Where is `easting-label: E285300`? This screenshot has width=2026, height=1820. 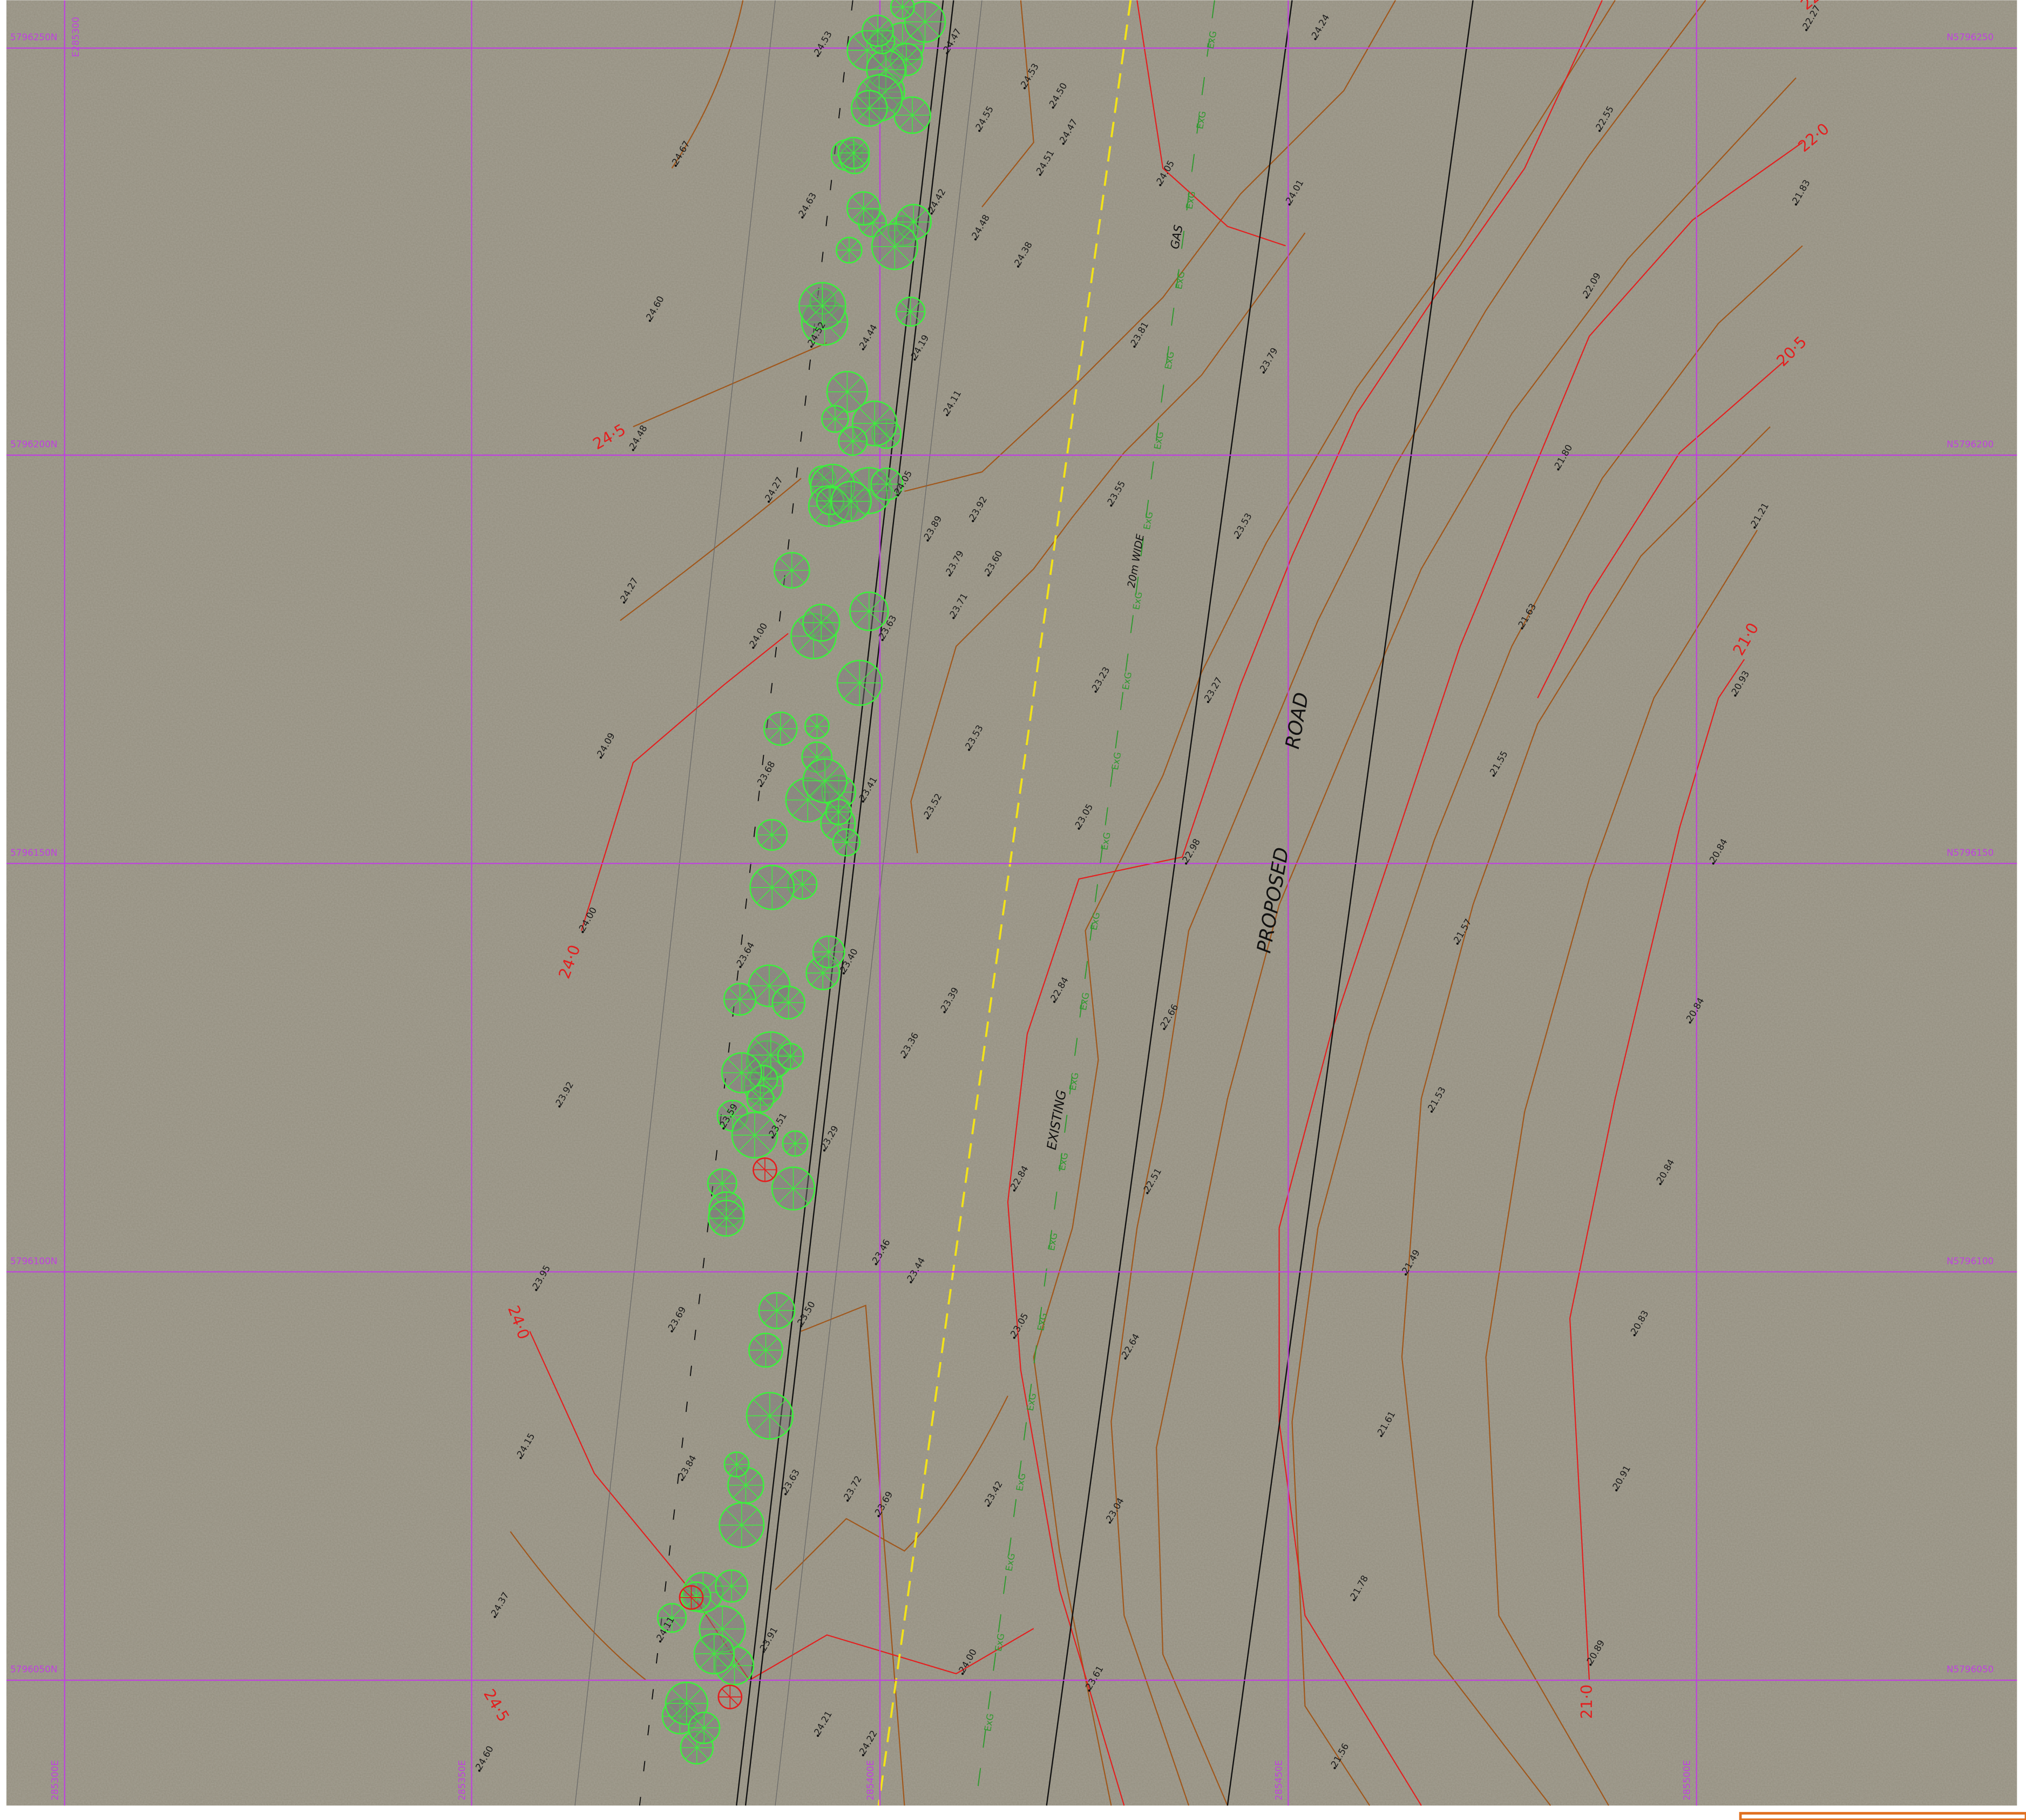 easting-label: E285300 is located at coordinates (75, 37).